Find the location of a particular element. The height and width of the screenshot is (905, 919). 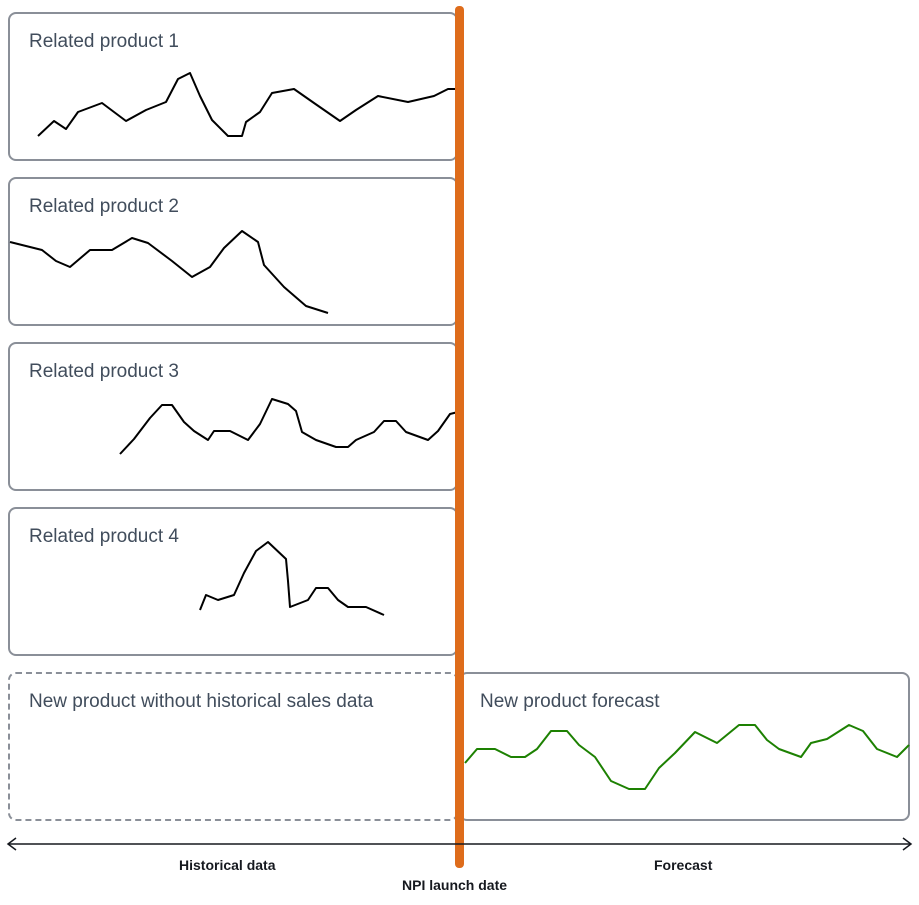

new-product-forecast-panel: New product forecast is located at coordinates (684, 746).